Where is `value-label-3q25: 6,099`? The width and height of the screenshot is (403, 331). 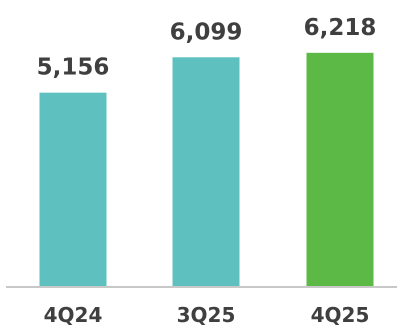 value-label-3q25: 6,099 is located at coordinates (206, 32).